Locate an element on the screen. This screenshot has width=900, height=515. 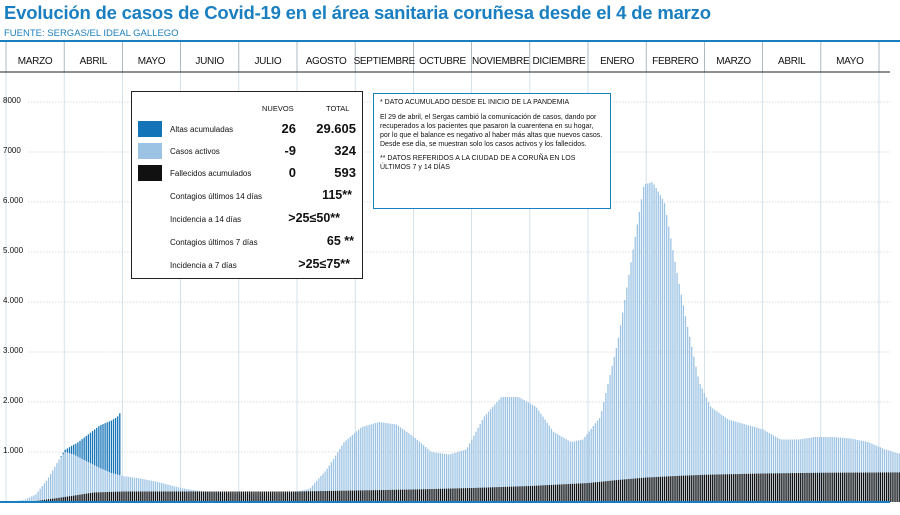
legend-label-altas: Altas acumuladas is located at coordinates (202, 129).